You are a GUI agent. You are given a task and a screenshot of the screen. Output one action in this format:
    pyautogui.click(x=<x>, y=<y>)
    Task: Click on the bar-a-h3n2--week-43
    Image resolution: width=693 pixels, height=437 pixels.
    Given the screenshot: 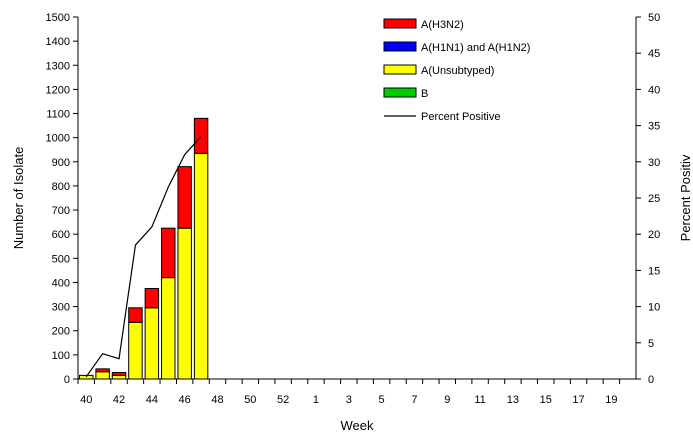 What is the action you would take?
    pyautogui.click(x=135, y=315)
    